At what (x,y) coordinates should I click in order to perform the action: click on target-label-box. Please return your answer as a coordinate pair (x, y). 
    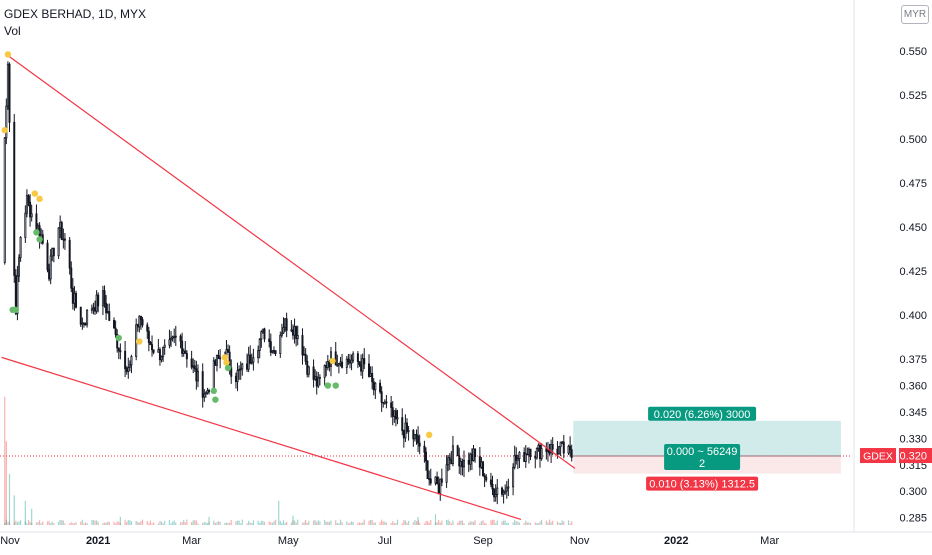
    Looking at the image, I should click on (702, 413).